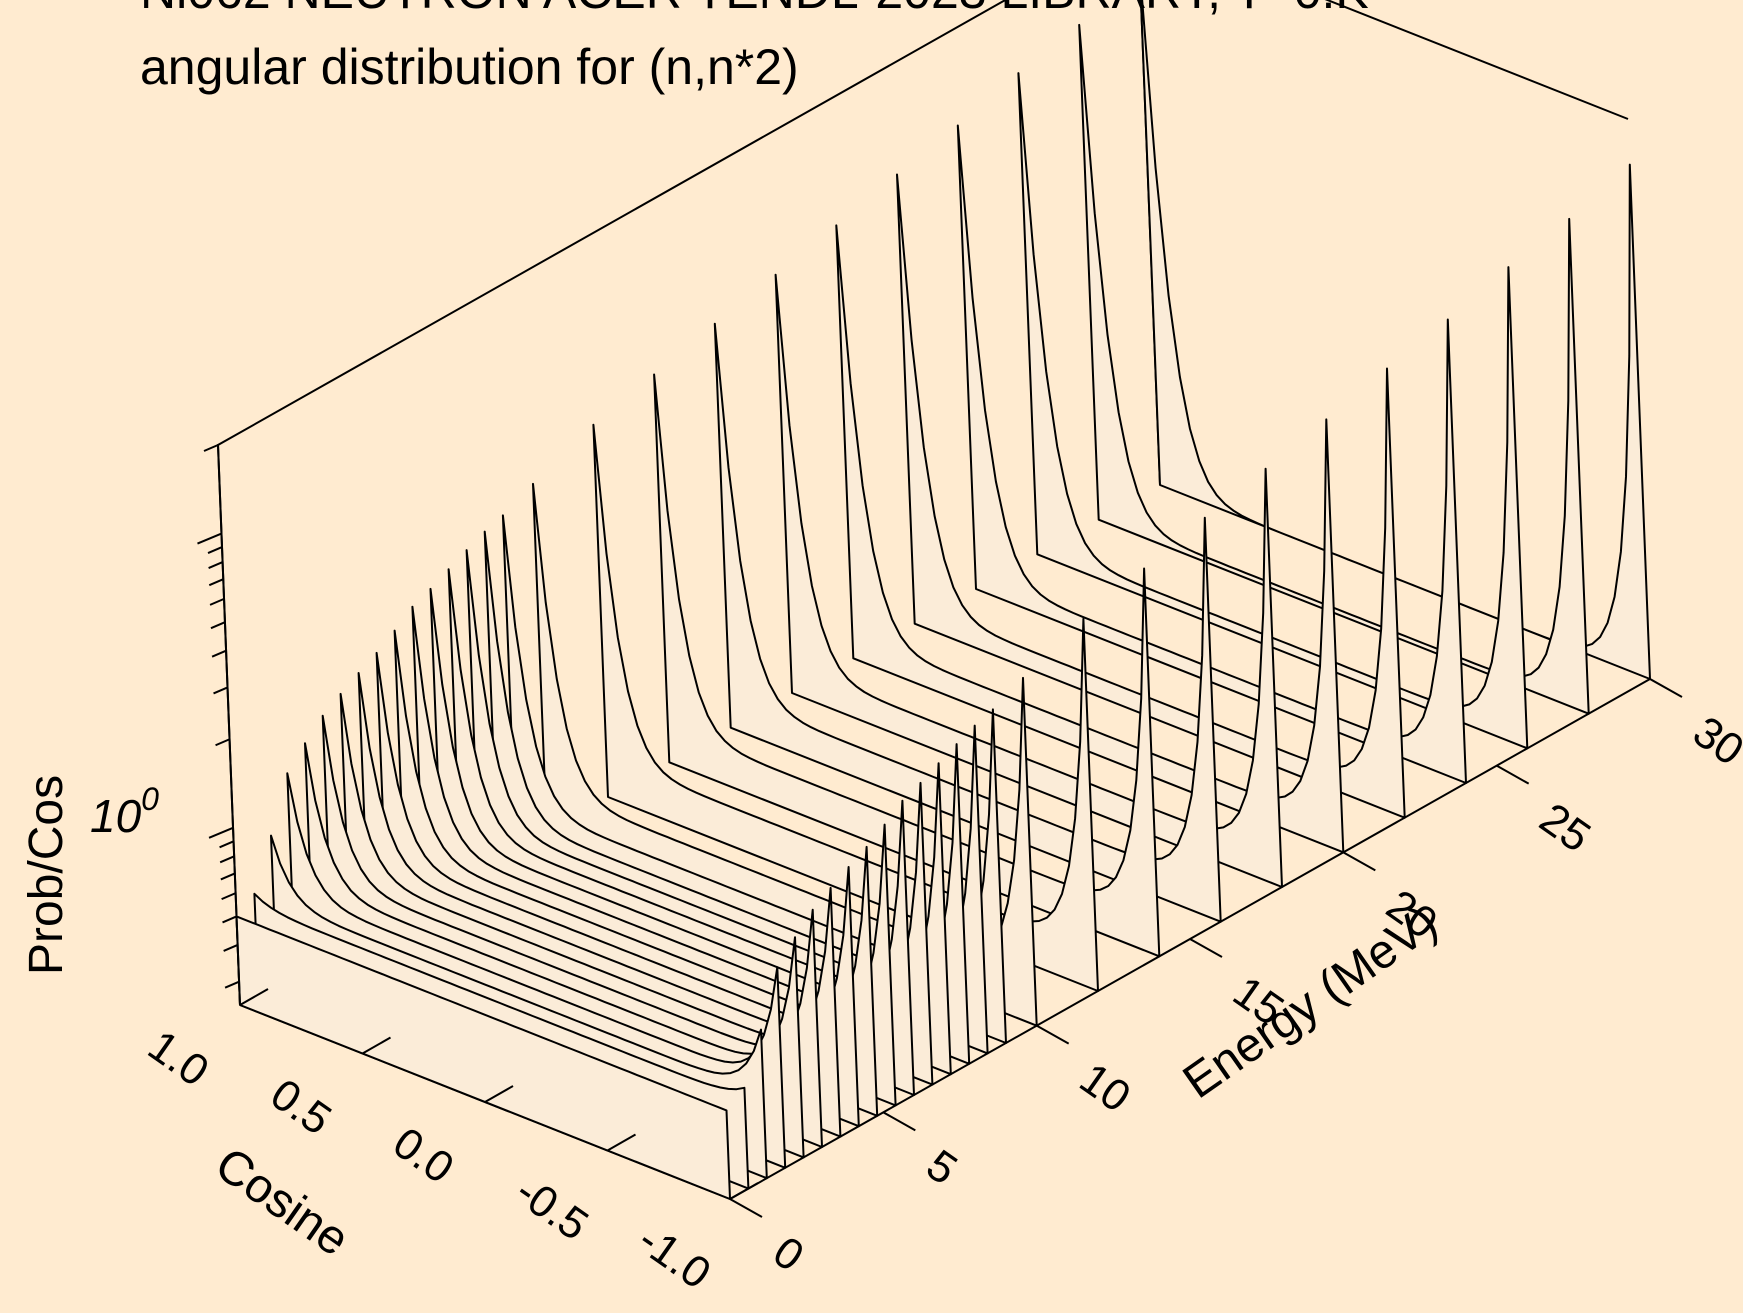 Image resolution: width=1743 pixels, height=1313 pixels. What do you see at coordinates (942, 1167) in the screenshot?
I see `y-tick-label: 5` at bounding box center [942, 1167].